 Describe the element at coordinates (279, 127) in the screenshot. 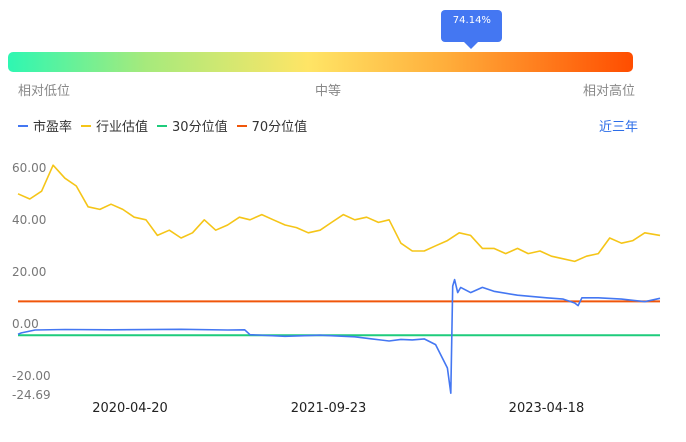

I see `legend-label-p70: 70分位值` at that location.